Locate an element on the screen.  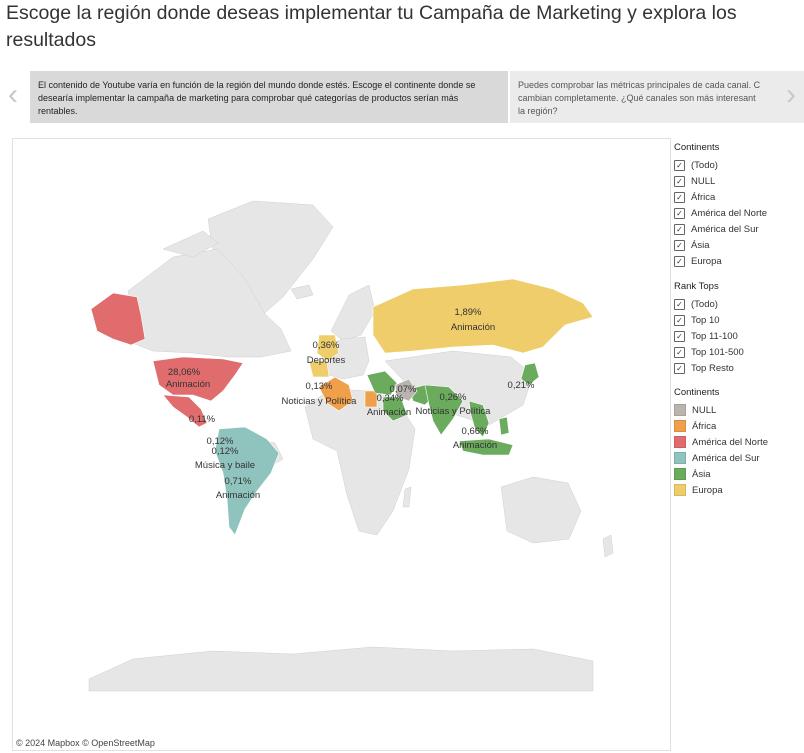
southeast-asia-shape is located at coordinates (479, 419).